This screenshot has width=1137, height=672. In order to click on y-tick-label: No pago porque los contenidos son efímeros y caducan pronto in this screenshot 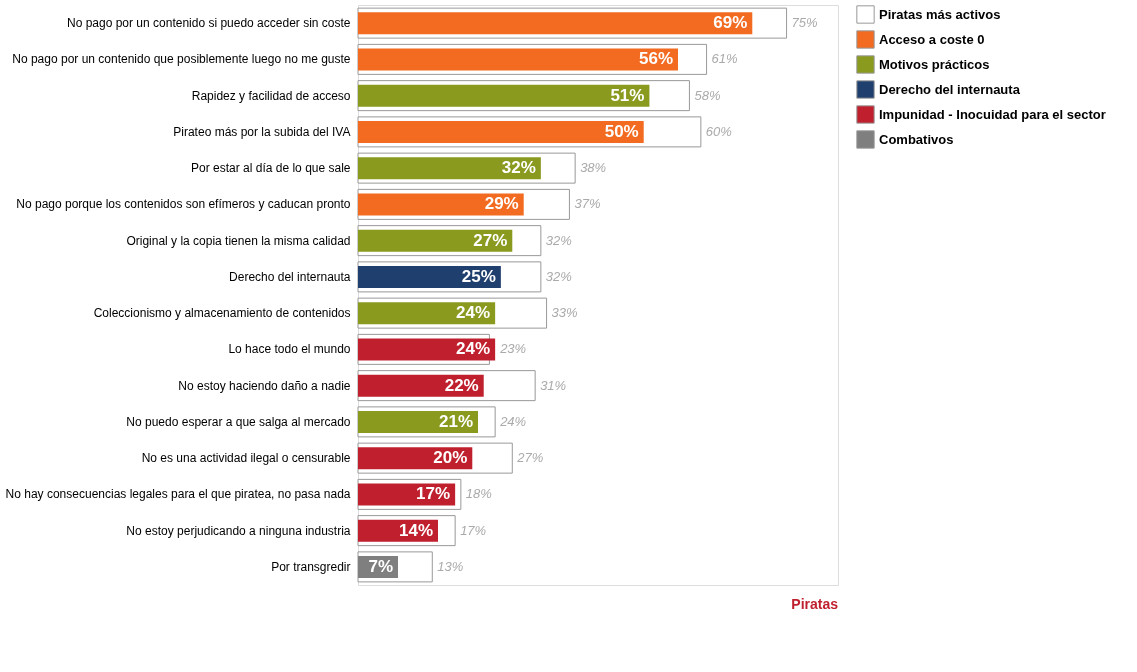, I will do `click(183, 204)`.